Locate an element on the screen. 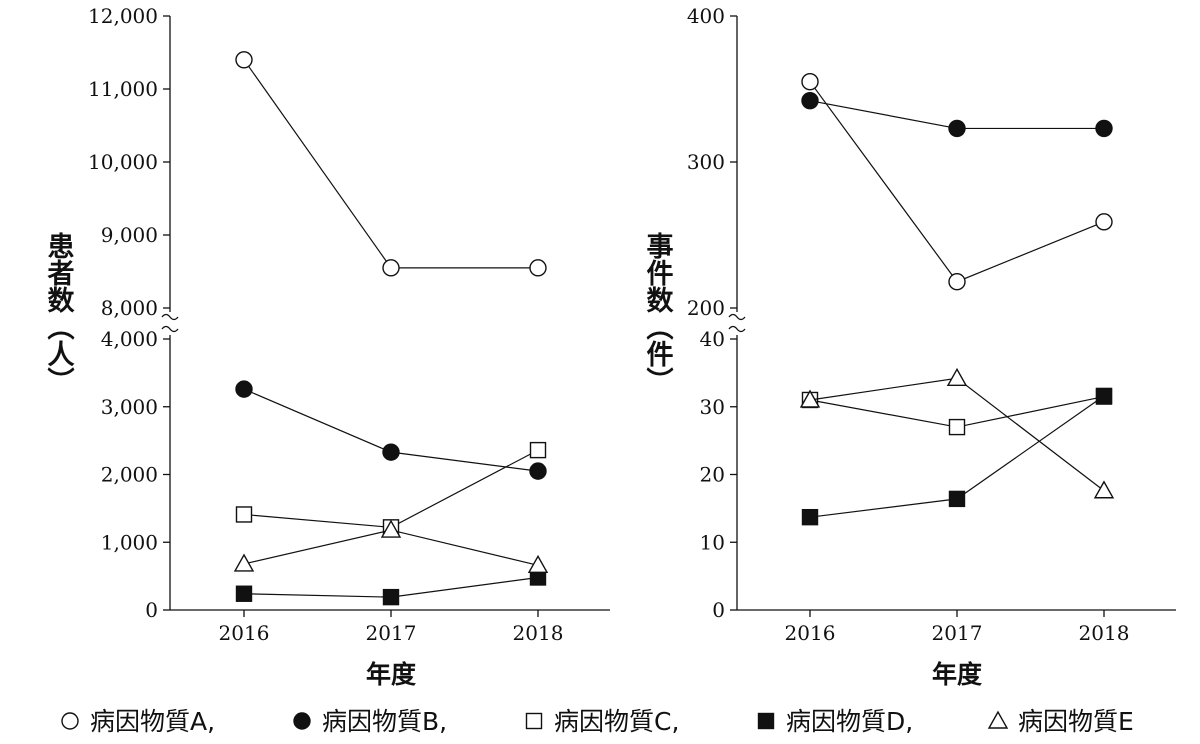 The height and width of the screenshot is (744, 1200). legend-item: 病因物質D, is located at coordinates (835, 721).